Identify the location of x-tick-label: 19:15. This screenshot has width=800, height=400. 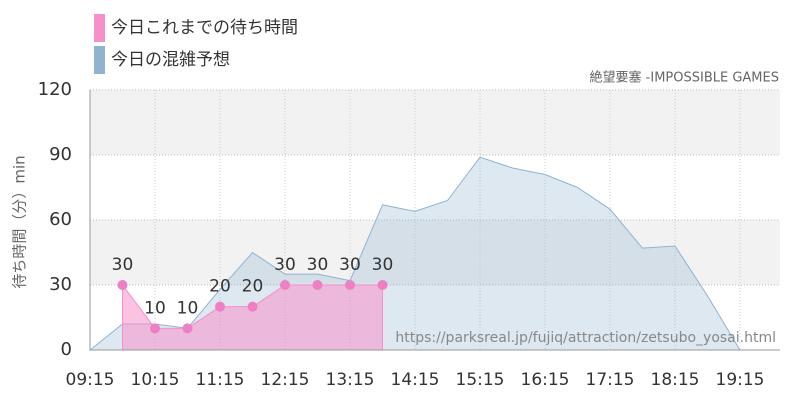
(740, 380).